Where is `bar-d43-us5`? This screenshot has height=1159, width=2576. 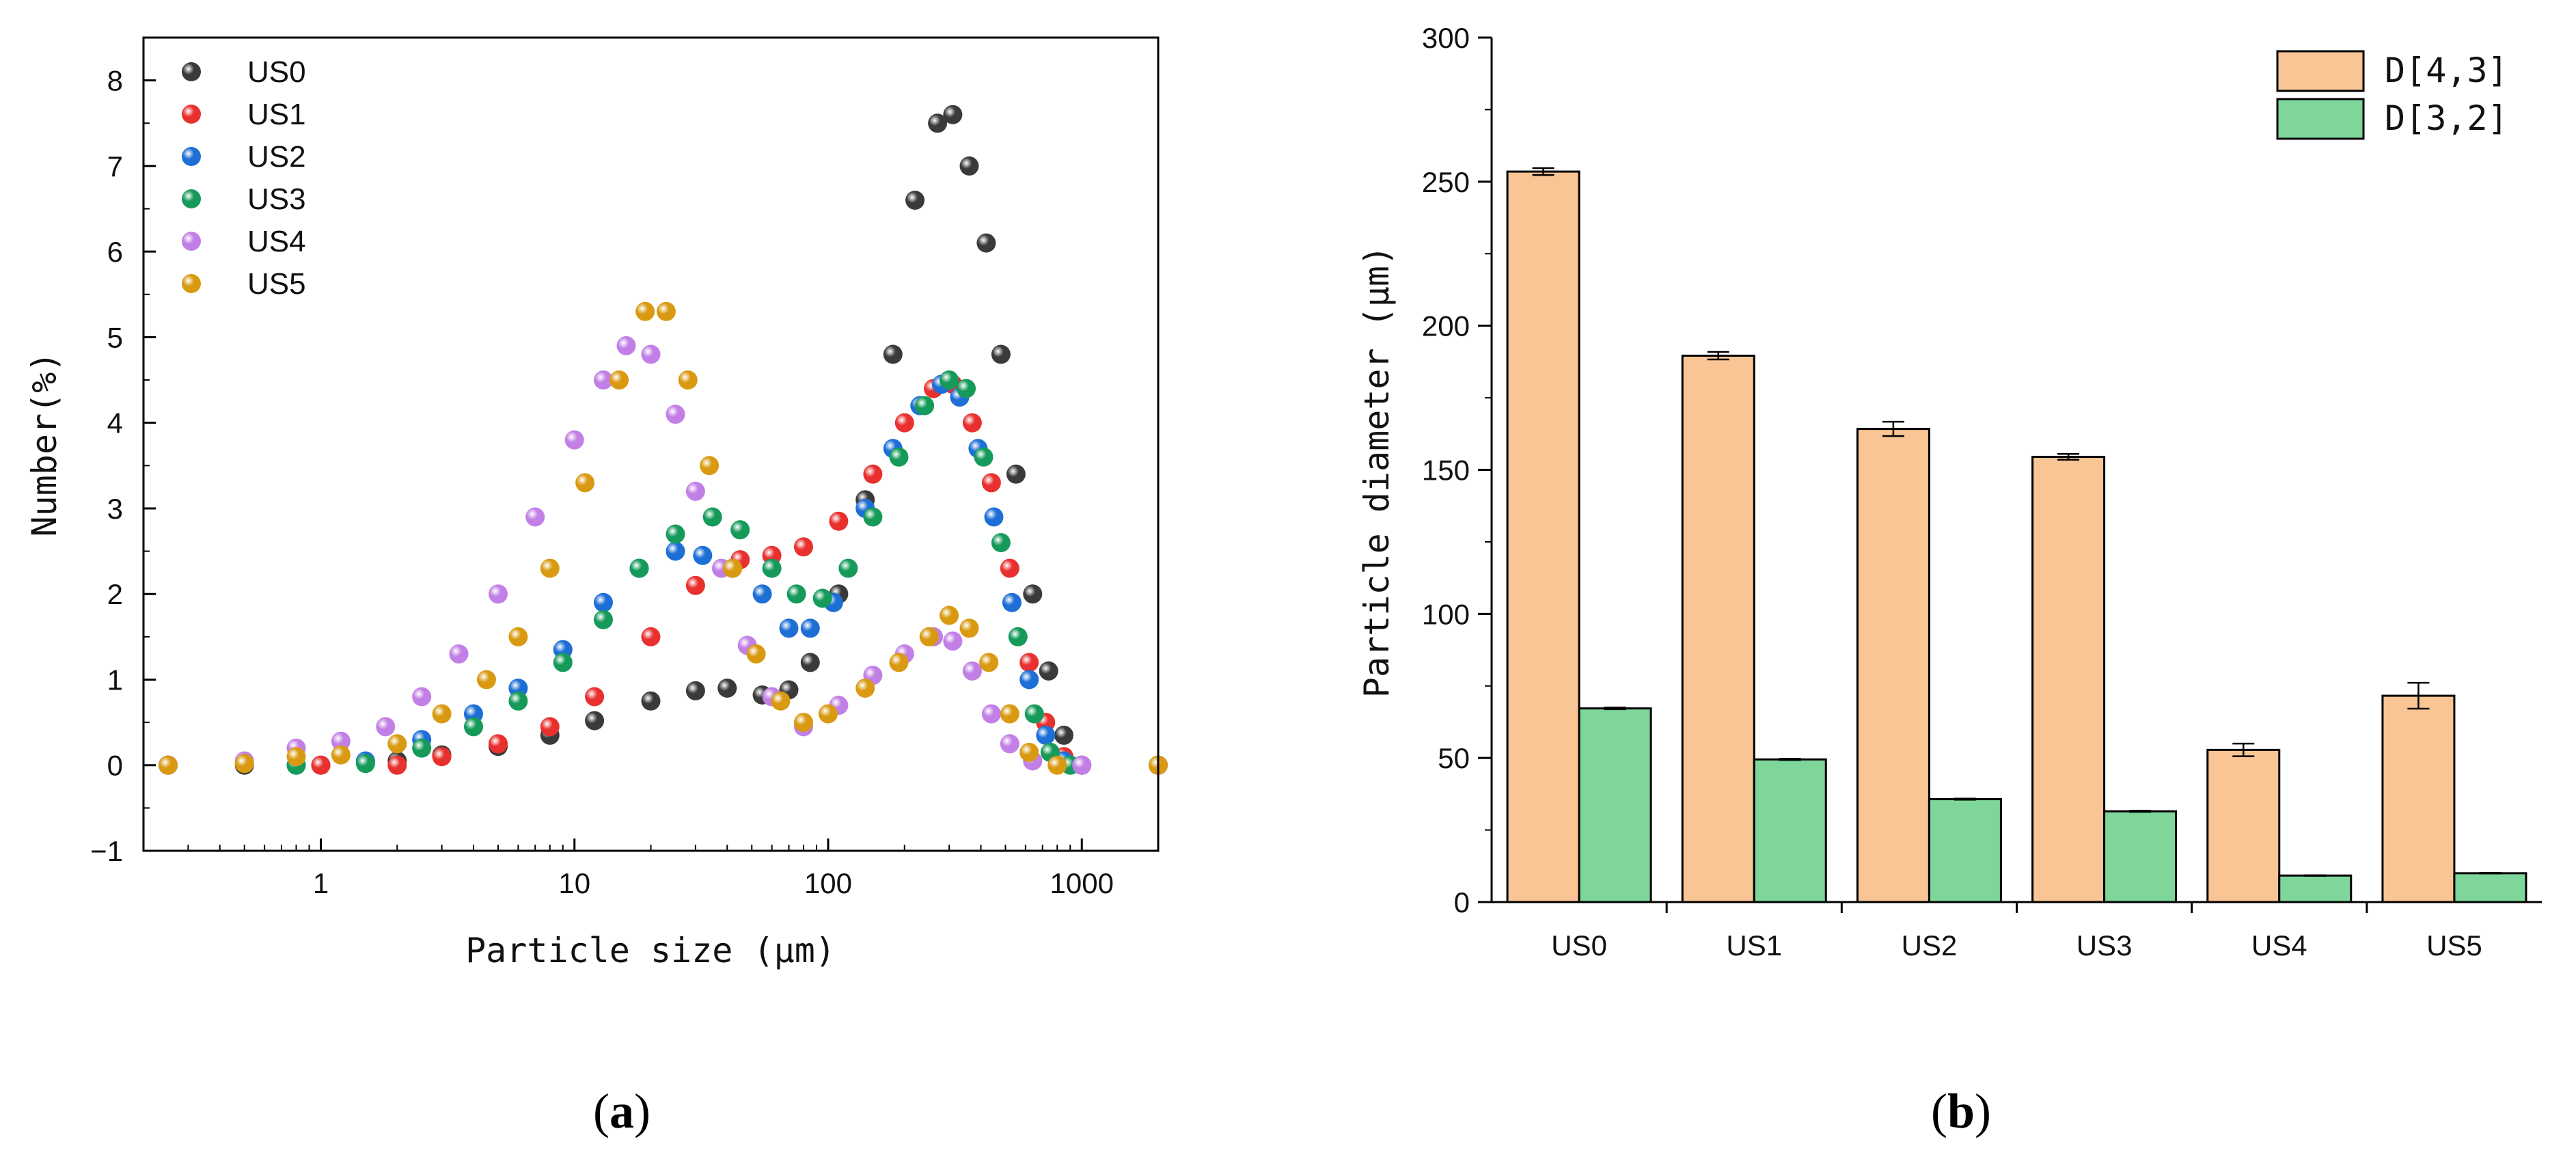 bar-d43-us5 is located at coordinates (2418, 798).